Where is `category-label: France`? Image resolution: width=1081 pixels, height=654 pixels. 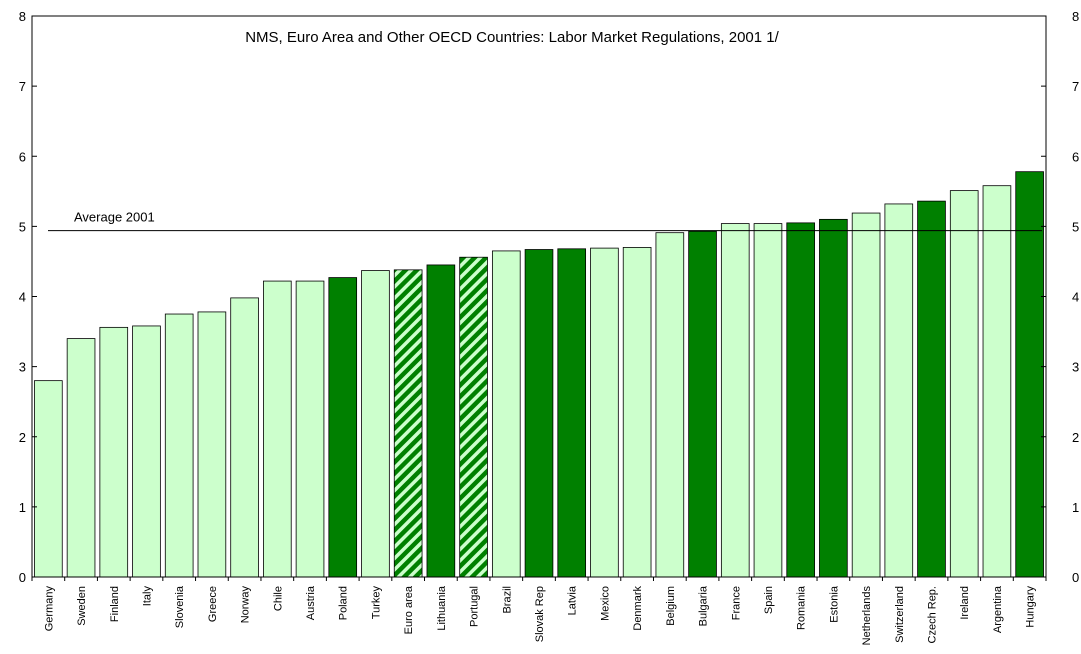
category-label: France is located at coordinates (736, 603).